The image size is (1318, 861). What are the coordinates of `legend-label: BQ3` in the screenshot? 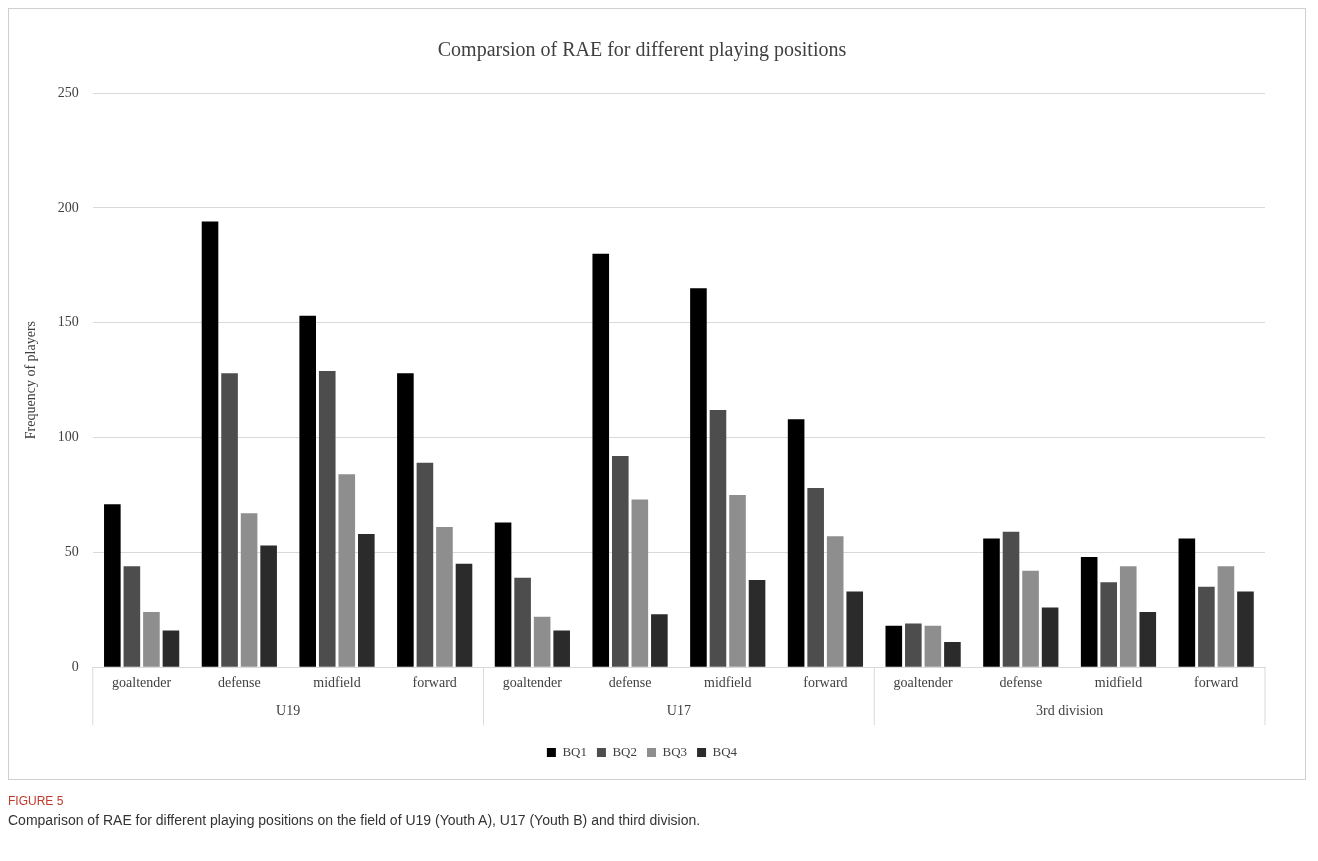 It's located at (675, 751).